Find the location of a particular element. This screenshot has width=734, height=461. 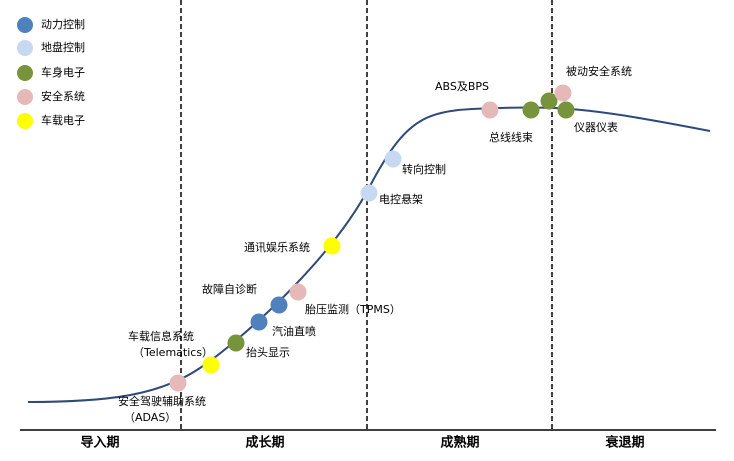

node-label: 转向控制 is located at coordinates (424, 169).